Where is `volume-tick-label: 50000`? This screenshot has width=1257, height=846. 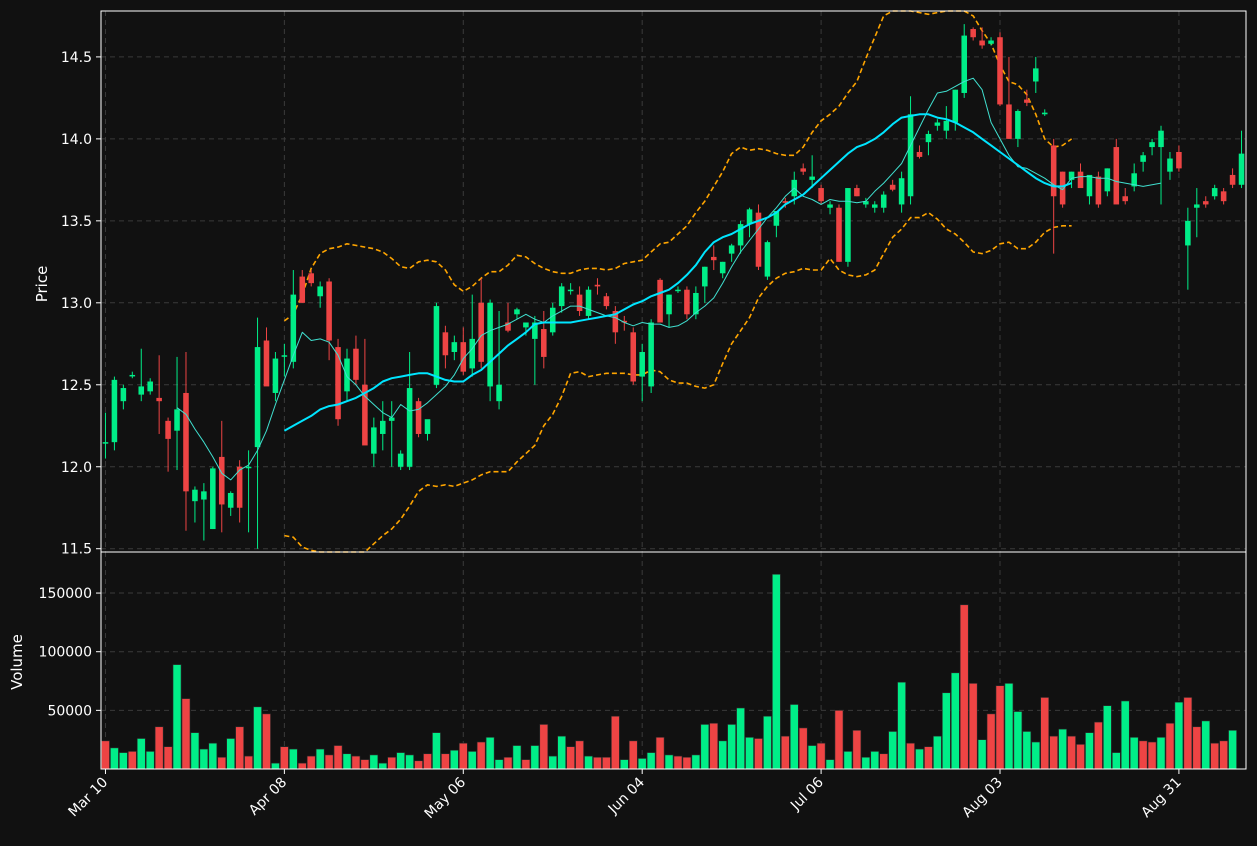 volume-tick-label: 50000 is located at coordinates (69, 711).